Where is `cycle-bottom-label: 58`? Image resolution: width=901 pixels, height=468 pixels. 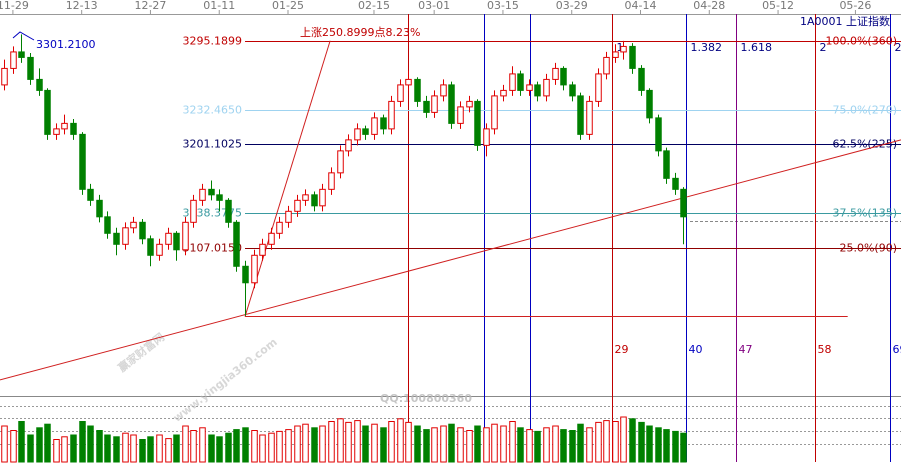
cycle-bottom-label: 58 is located at coordinates (825, 349).